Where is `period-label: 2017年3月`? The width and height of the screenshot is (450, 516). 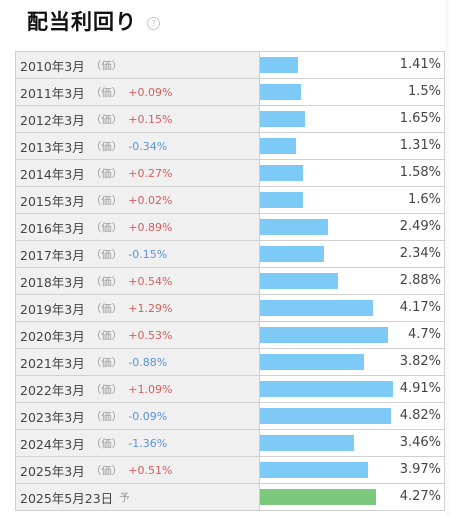
period-label: 2017年3月 is located at coordinates (52, 255).